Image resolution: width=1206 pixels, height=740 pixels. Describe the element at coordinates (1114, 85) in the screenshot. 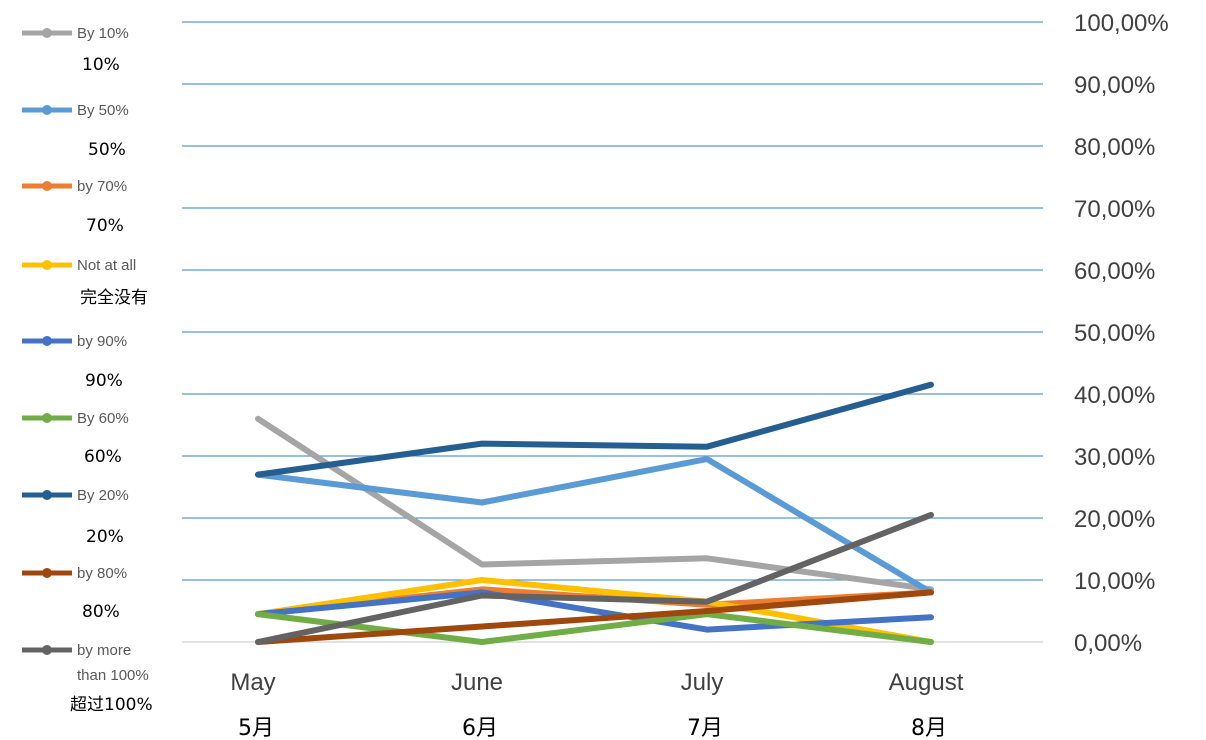

I see `y-tick-label: 90,00%` at that location.